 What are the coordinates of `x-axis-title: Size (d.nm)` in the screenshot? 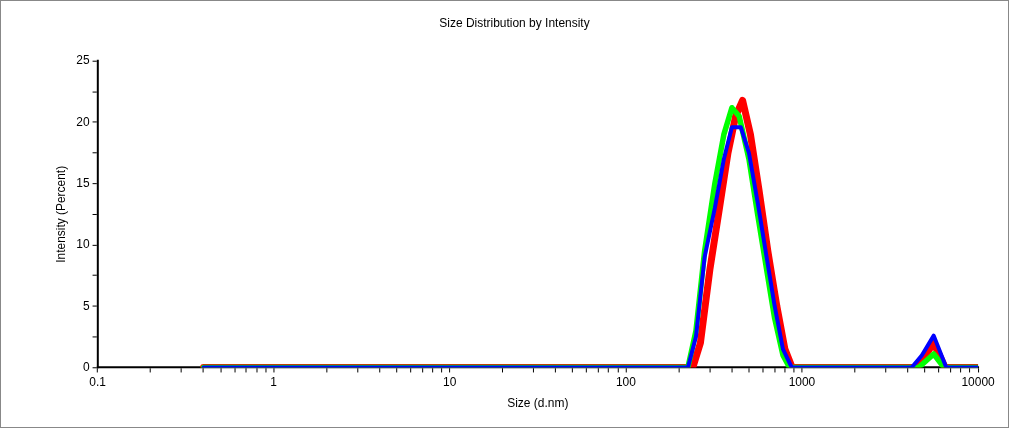 It's located at (538, 403).